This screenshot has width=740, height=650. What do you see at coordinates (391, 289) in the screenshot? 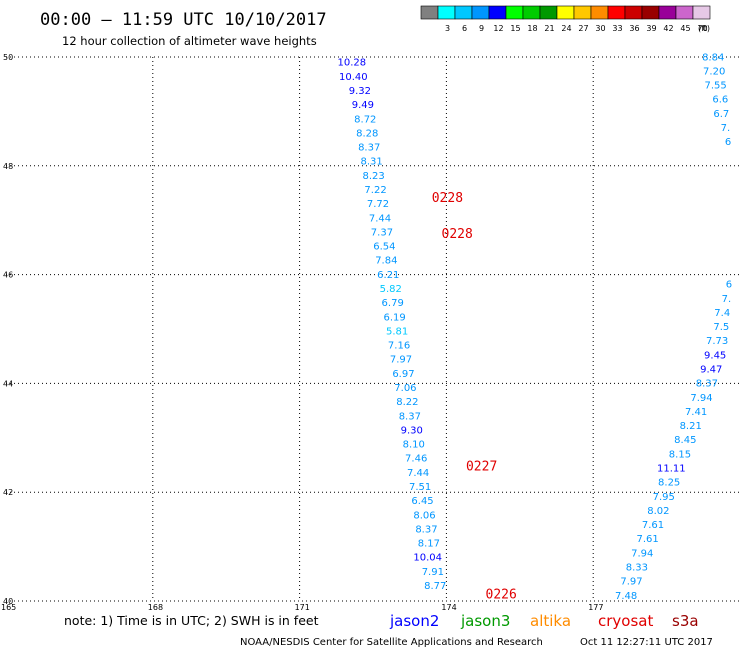
I see `swh-value: 5.82` at bounding box center [391, 289].